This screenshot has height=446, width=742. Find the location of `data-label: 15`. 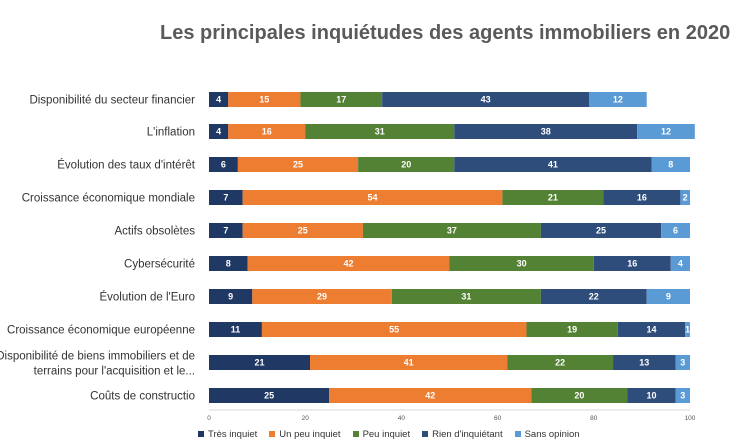

data-label: 15 is located at coordinates (264, 100).